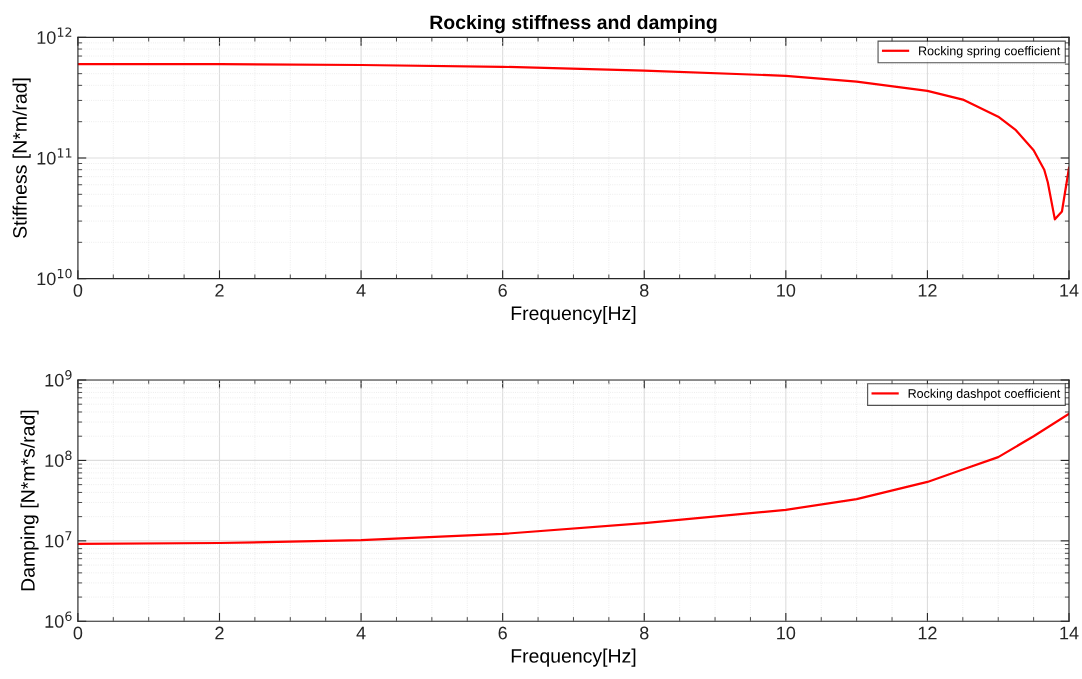 This screenshot has height=679, width=1082. Describe the element at coordinates (573, 24) in the screenshot. I see `chart-title: Rocking stiffness and damping` at that location.